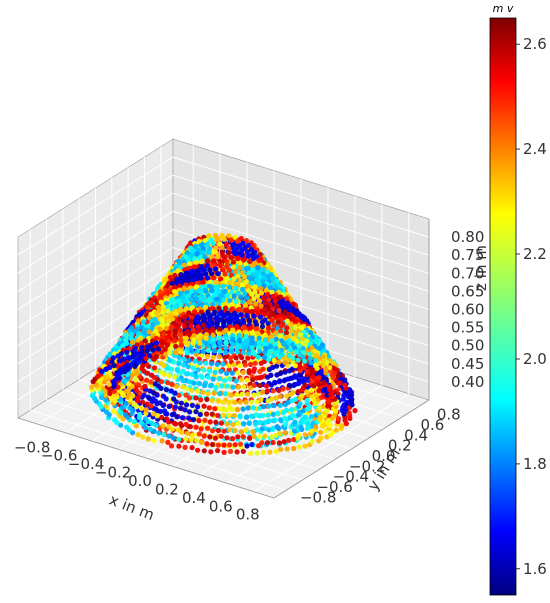  I want to click on x-tick-label: 0.0, so click(140, 481).